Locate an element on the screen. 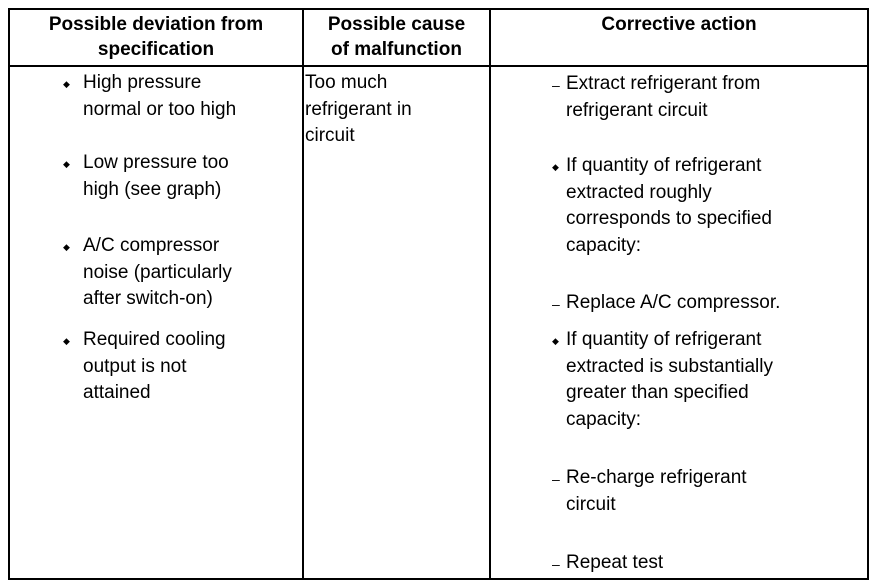  header-deviation: Possible deviation from specification is located at coordinates (156, 37).